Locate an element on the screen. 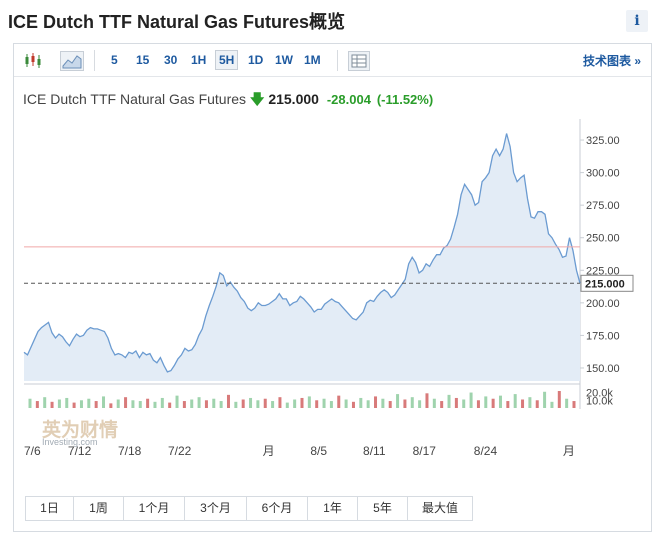 This screenshot has height=538, width=658. timeframe-1w: 1W is located at coordinates (284, 60).